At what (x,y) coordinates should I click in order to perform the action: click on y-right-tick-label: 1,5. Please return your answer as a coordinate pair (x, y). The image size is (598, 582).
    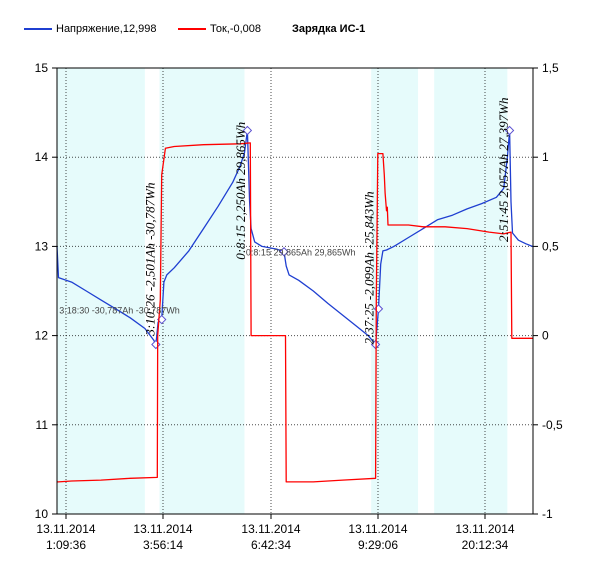
    Looking at the image, I should click on (550, 68).